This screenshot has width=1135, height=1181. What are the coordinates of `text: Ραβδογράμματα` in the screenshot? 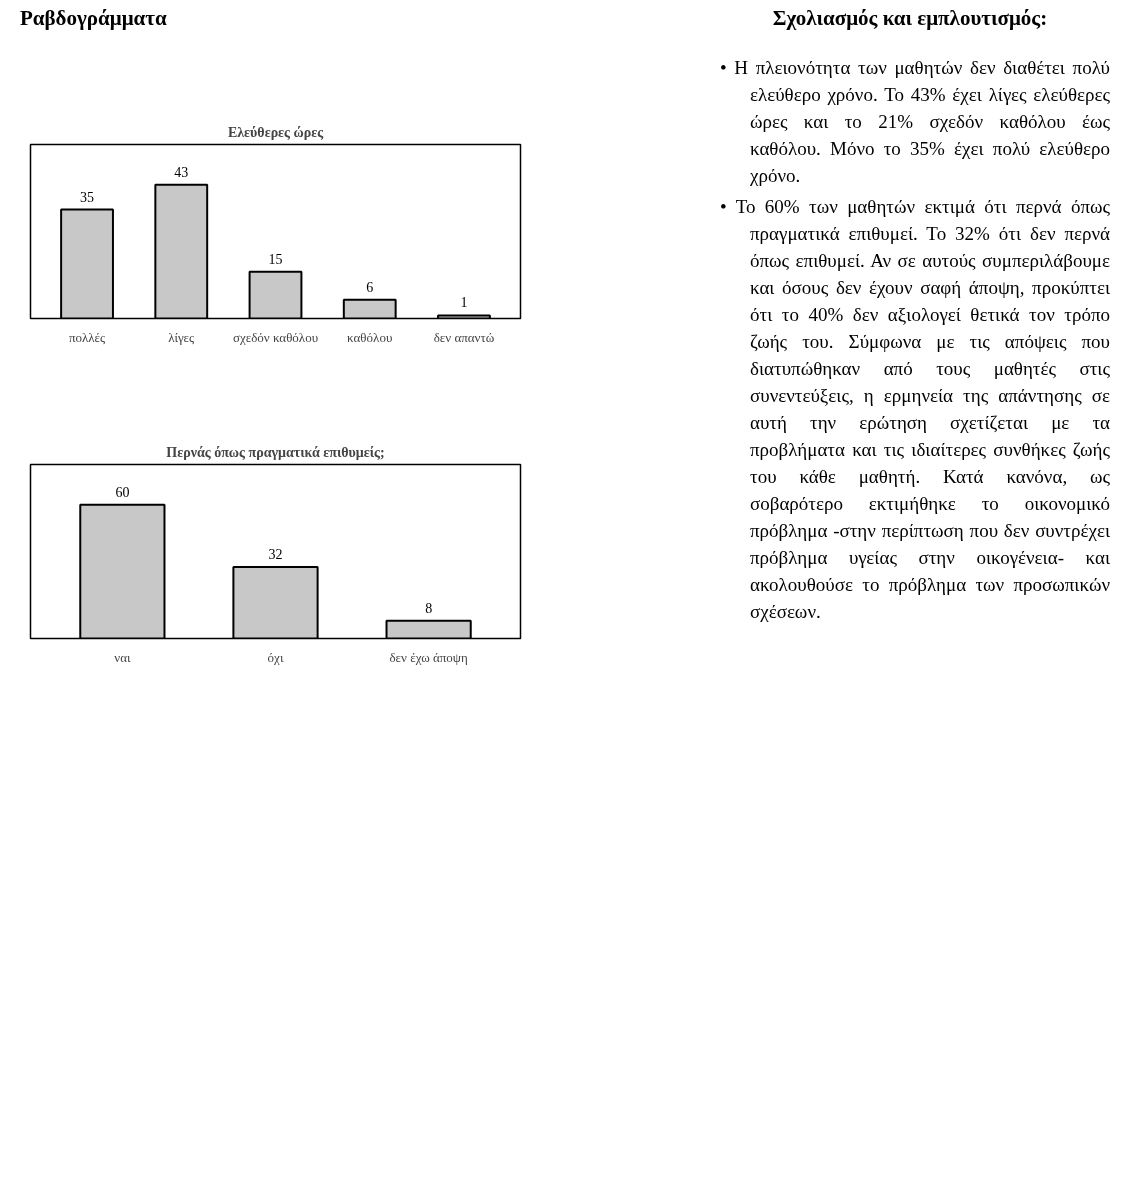 It's located at (93, 18).